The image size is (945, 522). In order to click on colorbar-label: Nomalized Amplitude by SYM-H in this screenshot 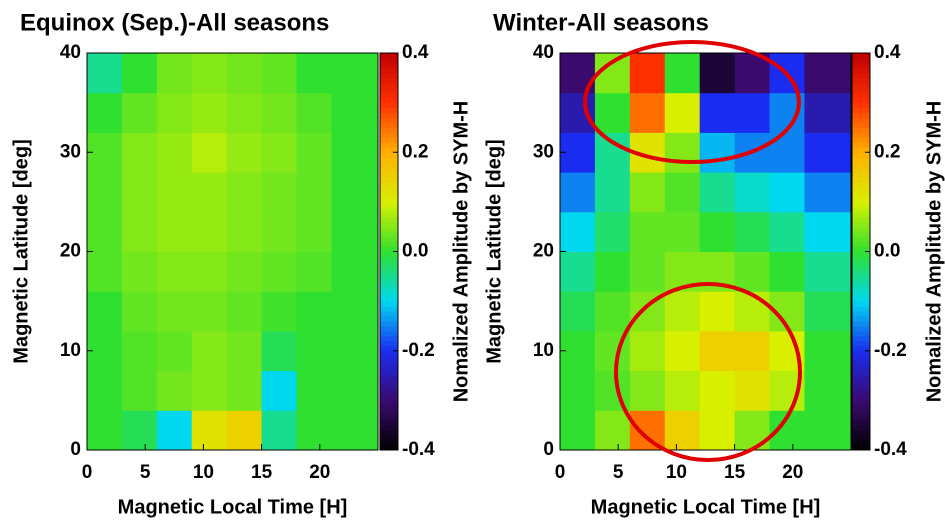, I will do `click(461, 252)`.